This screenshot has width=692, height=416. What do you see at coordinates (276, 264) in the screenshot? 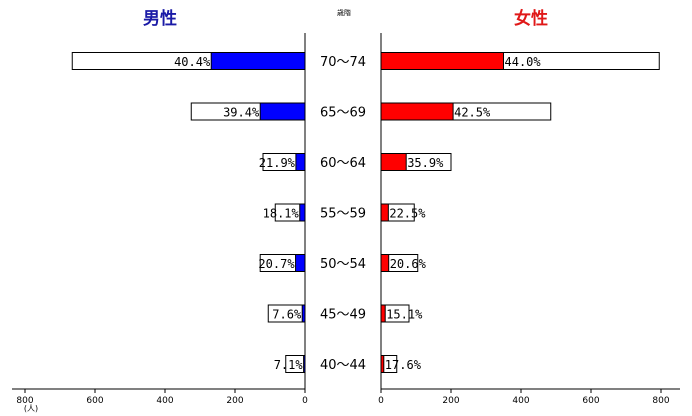
I see `male-rate-label: 20.7%` at bounding box center [276, 264].